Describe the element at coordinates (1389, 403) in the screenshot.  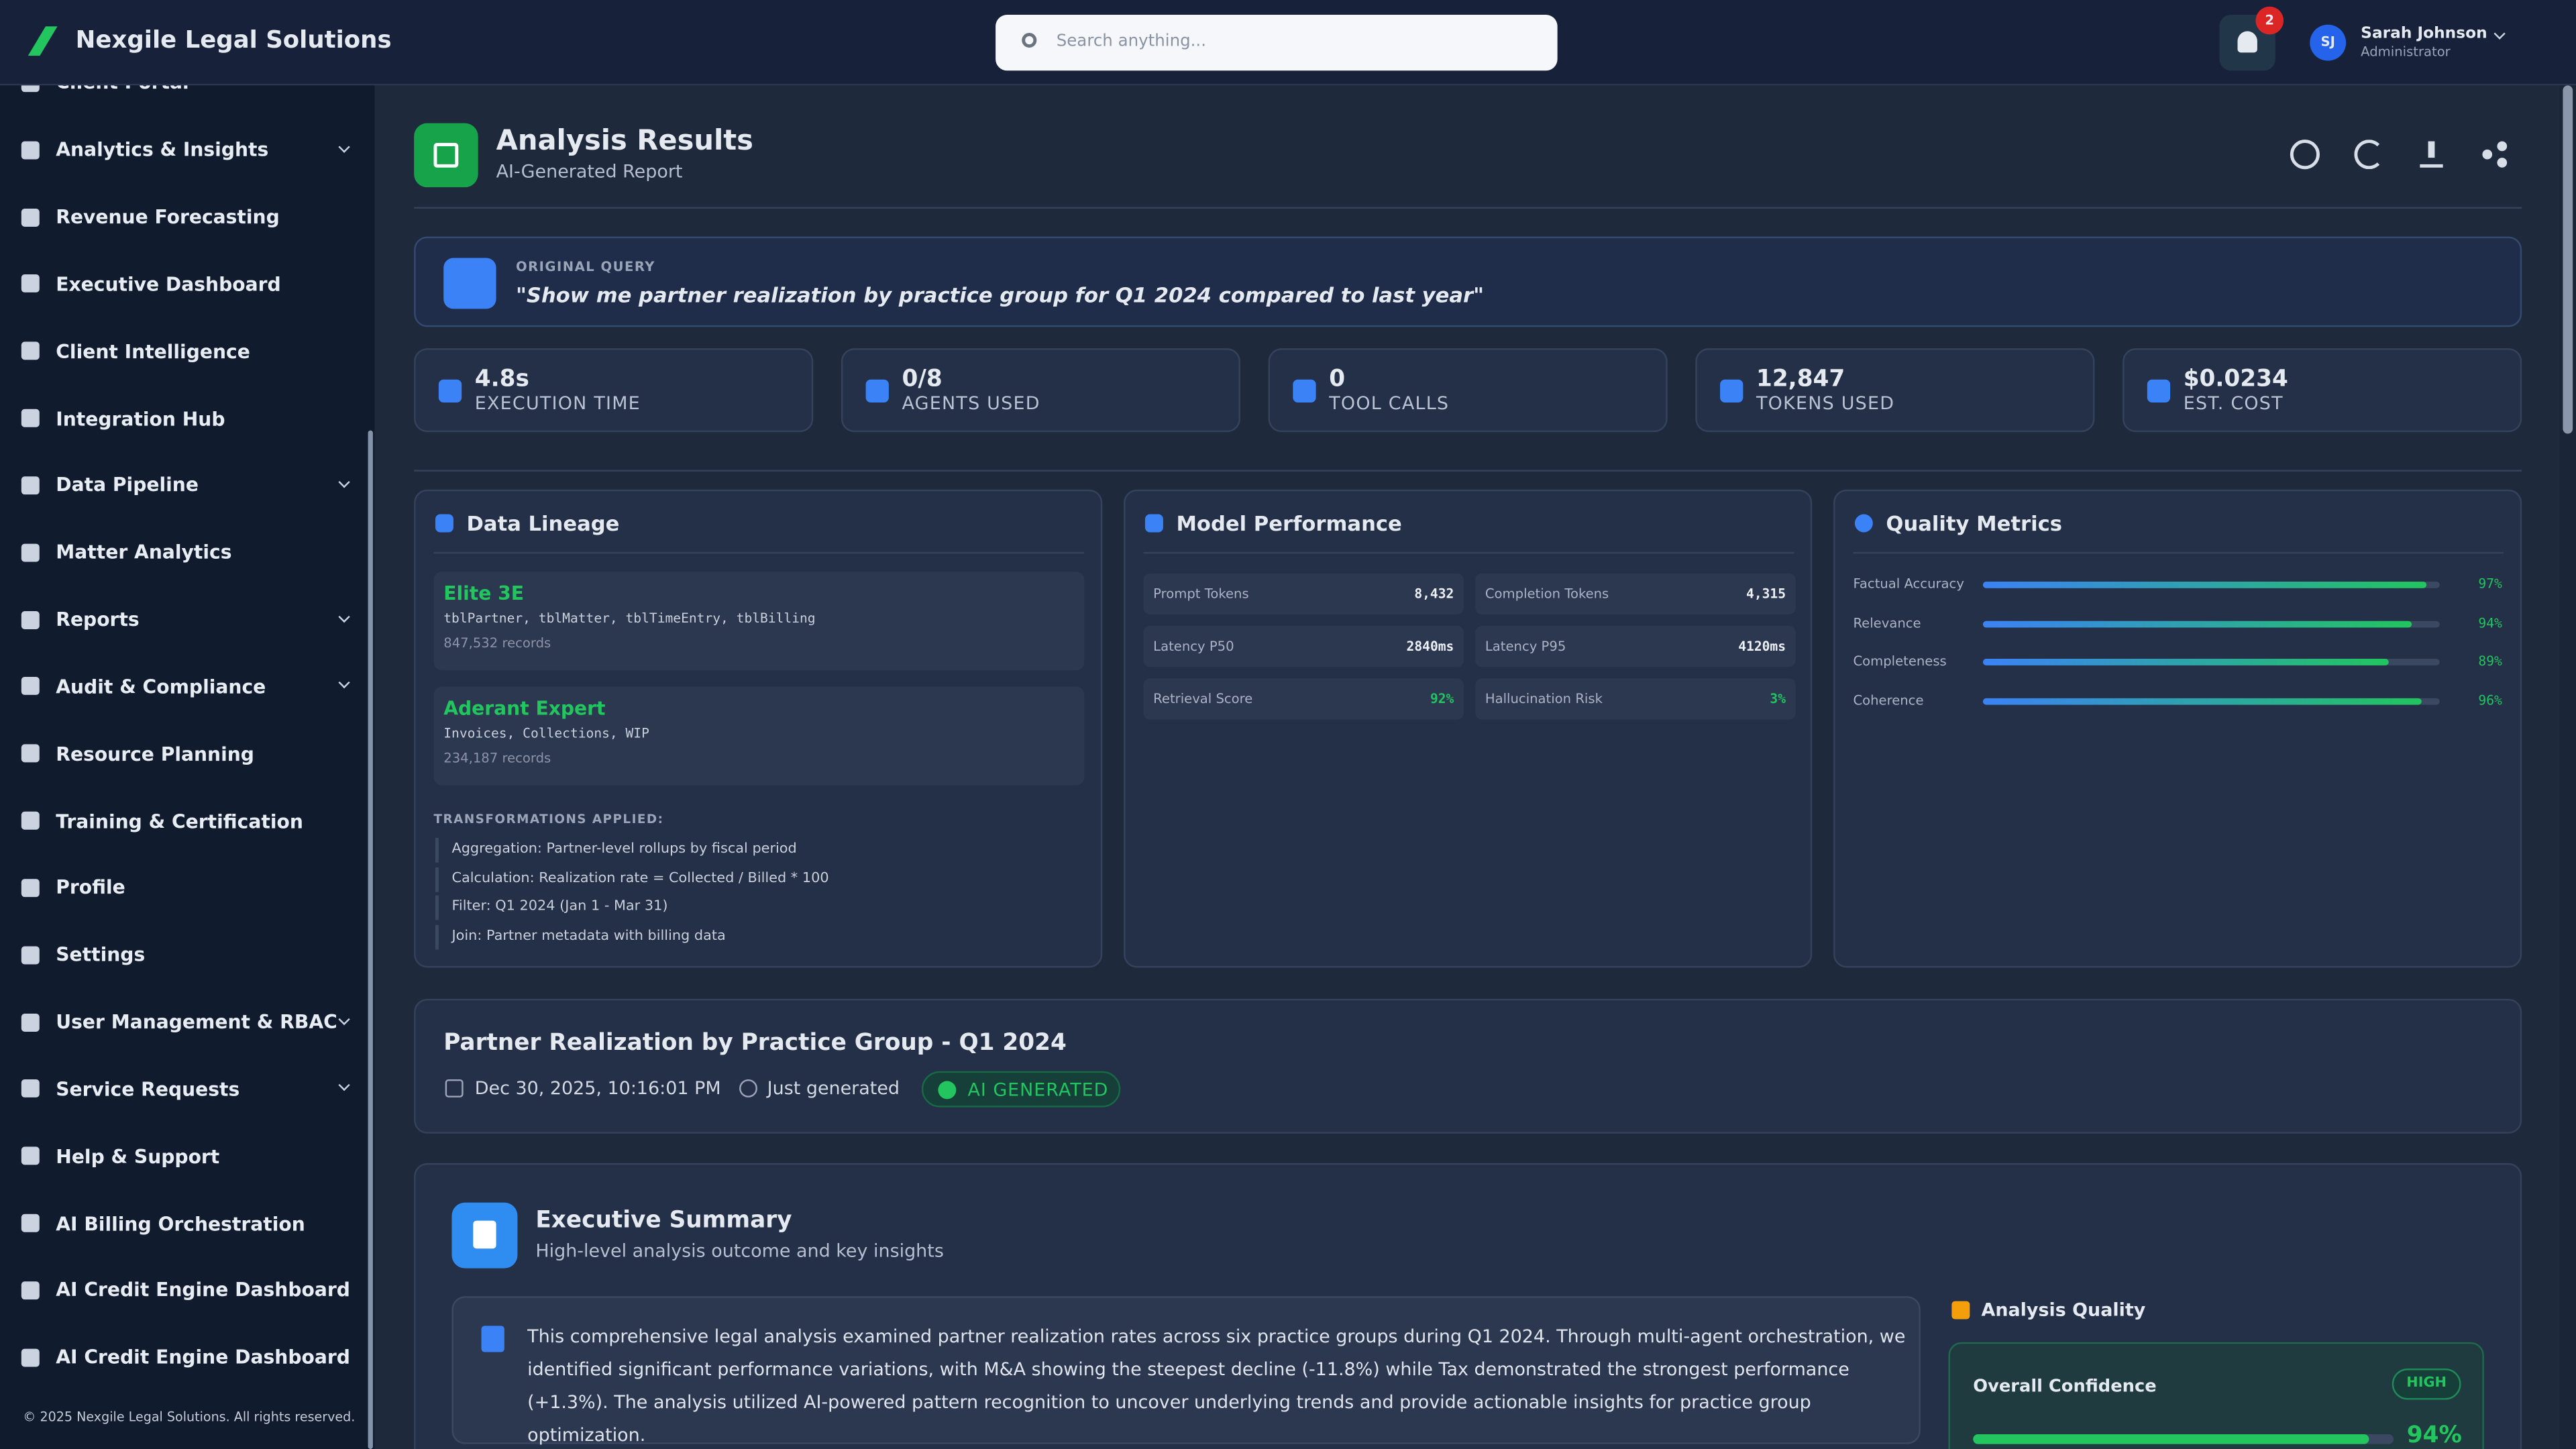
I see `stat-label: TOOL CALLS` at that location.